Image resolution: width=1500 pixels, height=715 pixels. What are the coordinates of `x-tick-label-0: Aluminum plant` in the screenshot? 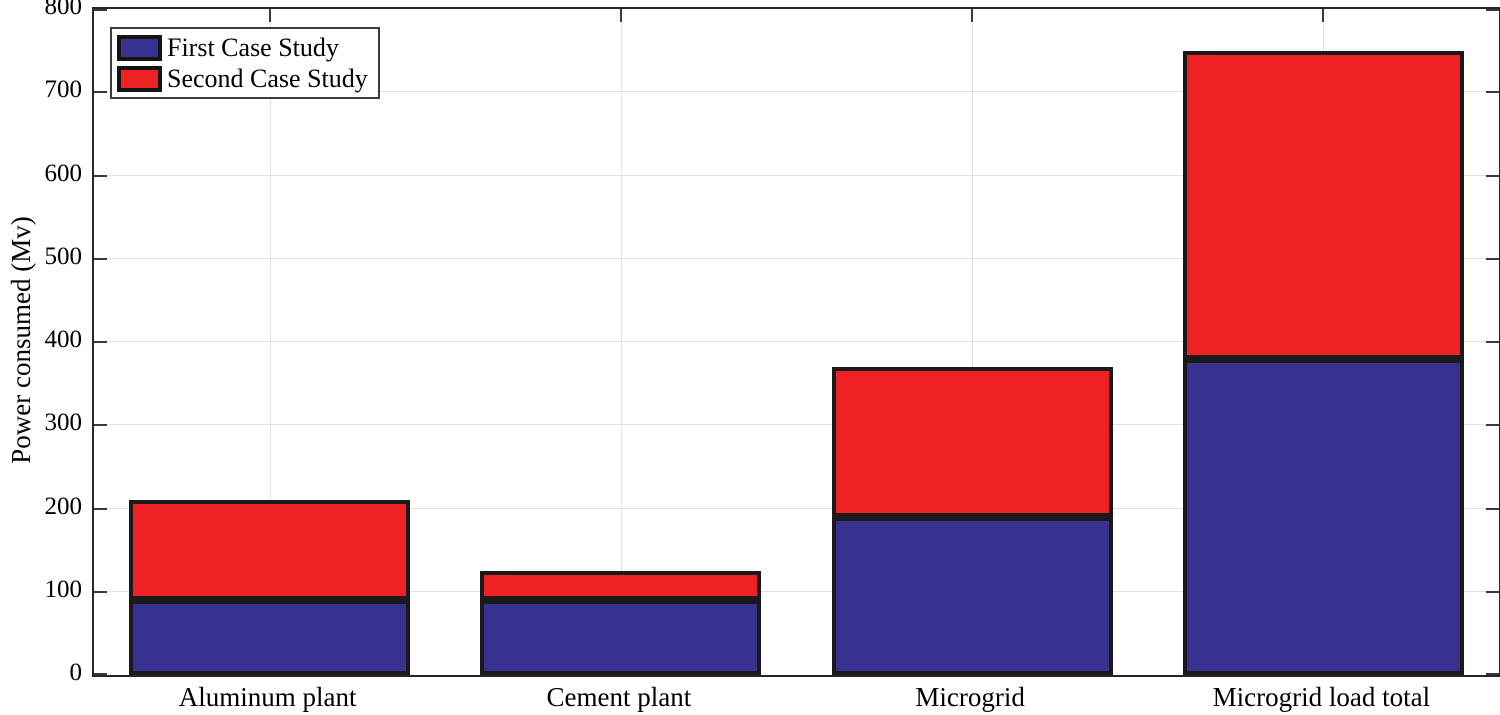 It's located at (267, 697).